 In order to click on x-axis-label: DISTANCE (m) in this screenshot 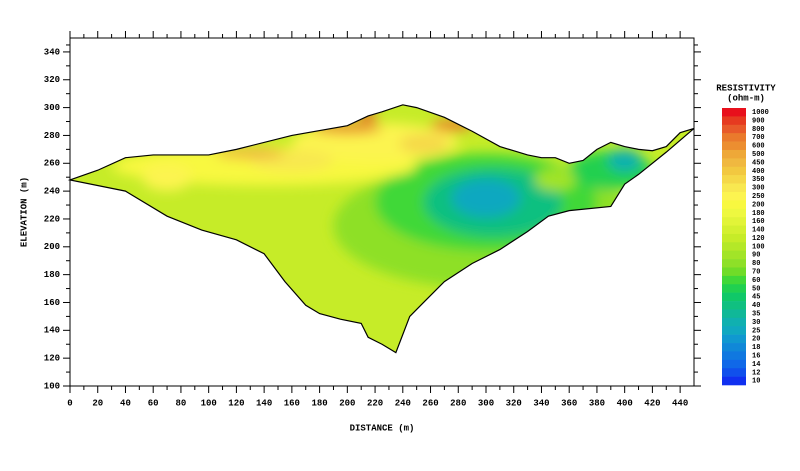, I will do `click(382, 428)`.